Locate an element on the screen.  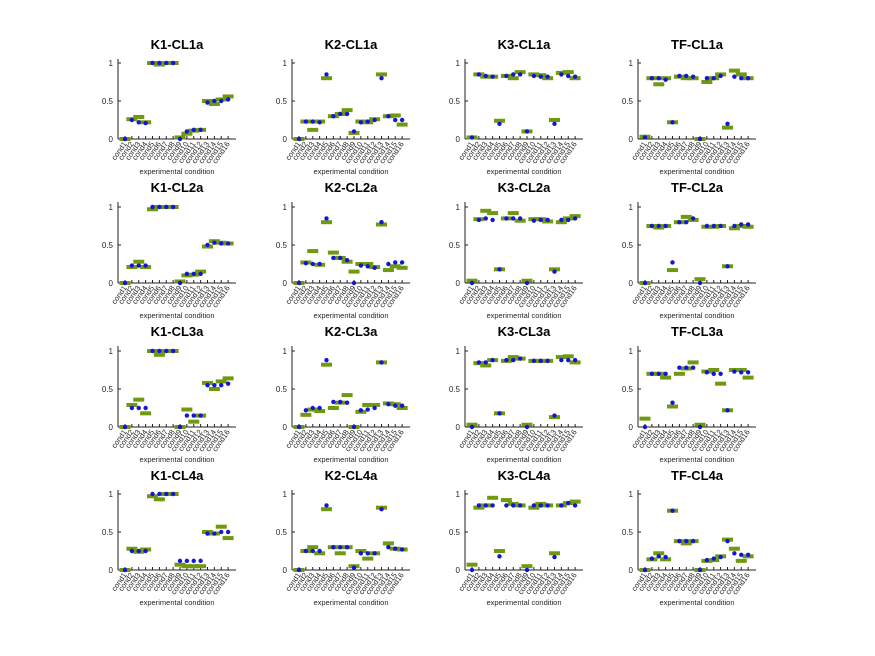
subplot-title: TF-CL3a is located at coordinates (697, 331).